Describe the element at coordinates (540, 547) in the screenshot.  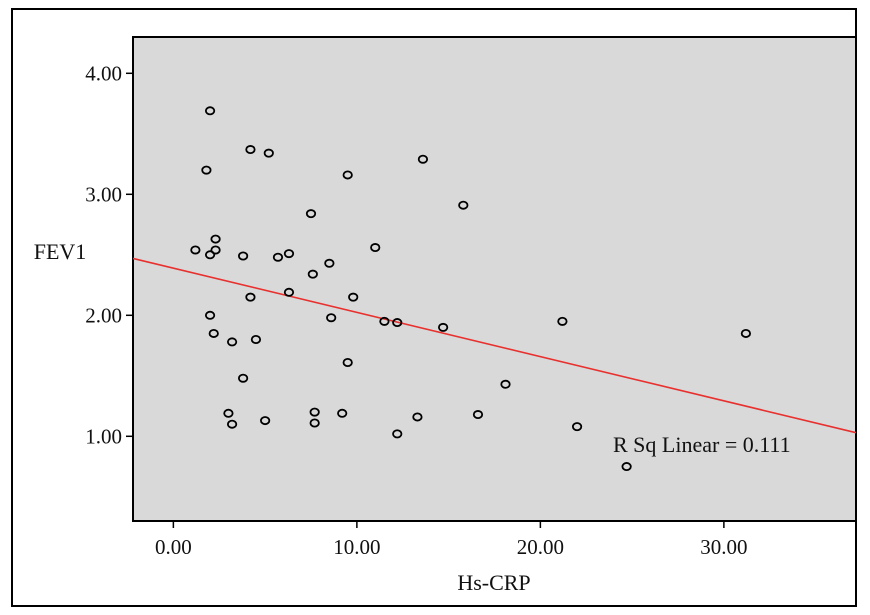
I see `x-tick-label: 20.00` at that location.